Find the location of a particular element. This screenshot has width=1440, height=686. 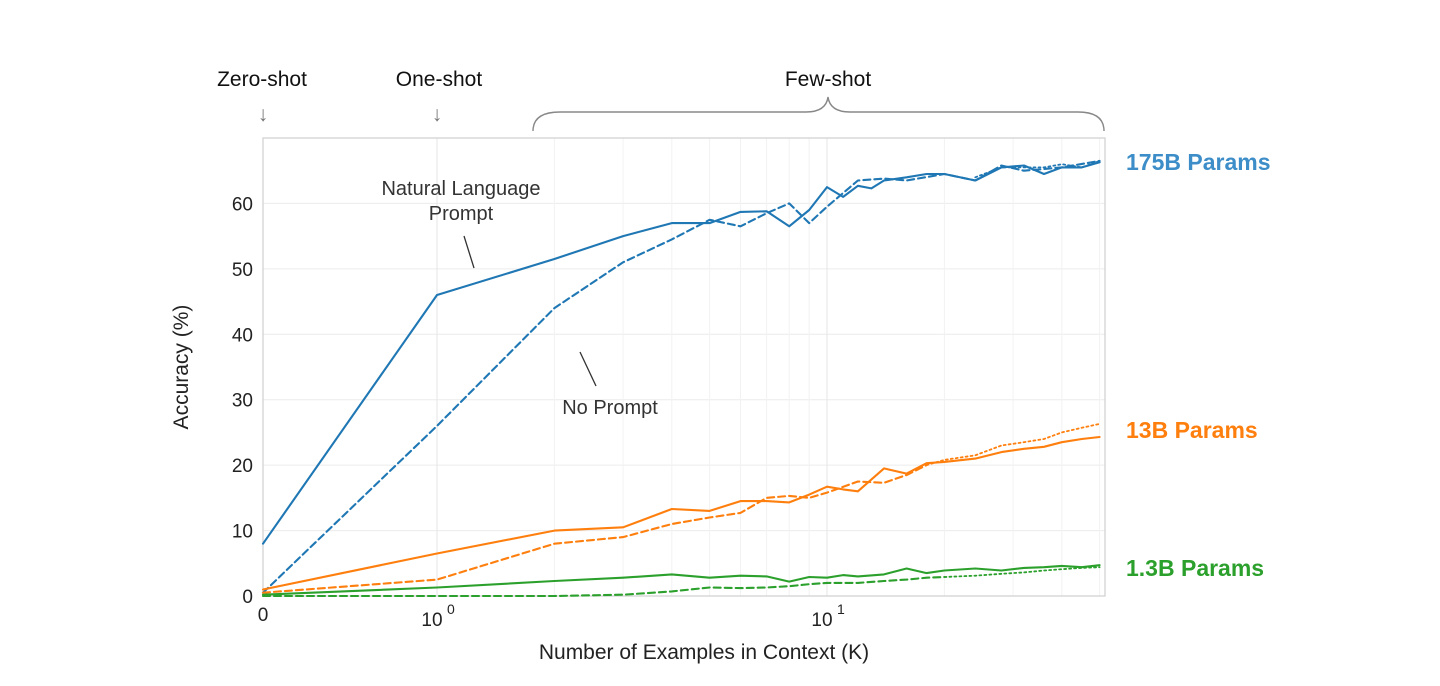

series-line-0-dotted is located at coordinates (1037, 169).